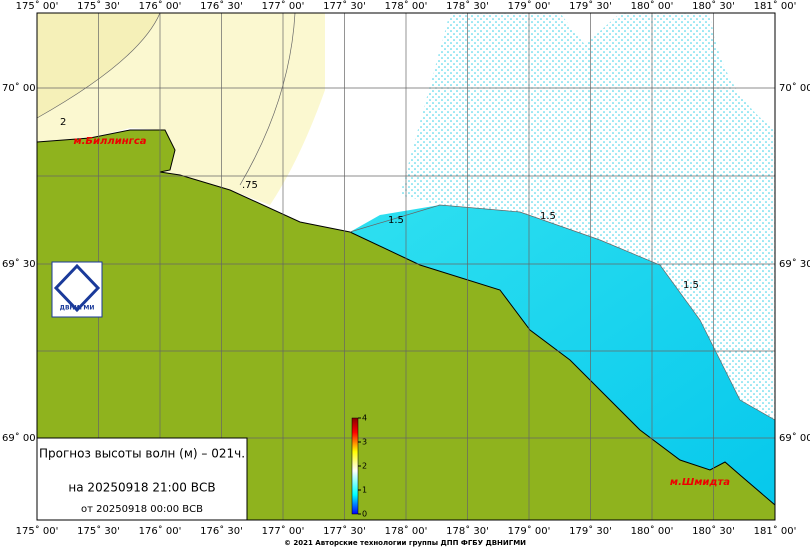 Image resolution: width=810 pixels, height=554 pixels. I want to click on logo, so click(77, 289).